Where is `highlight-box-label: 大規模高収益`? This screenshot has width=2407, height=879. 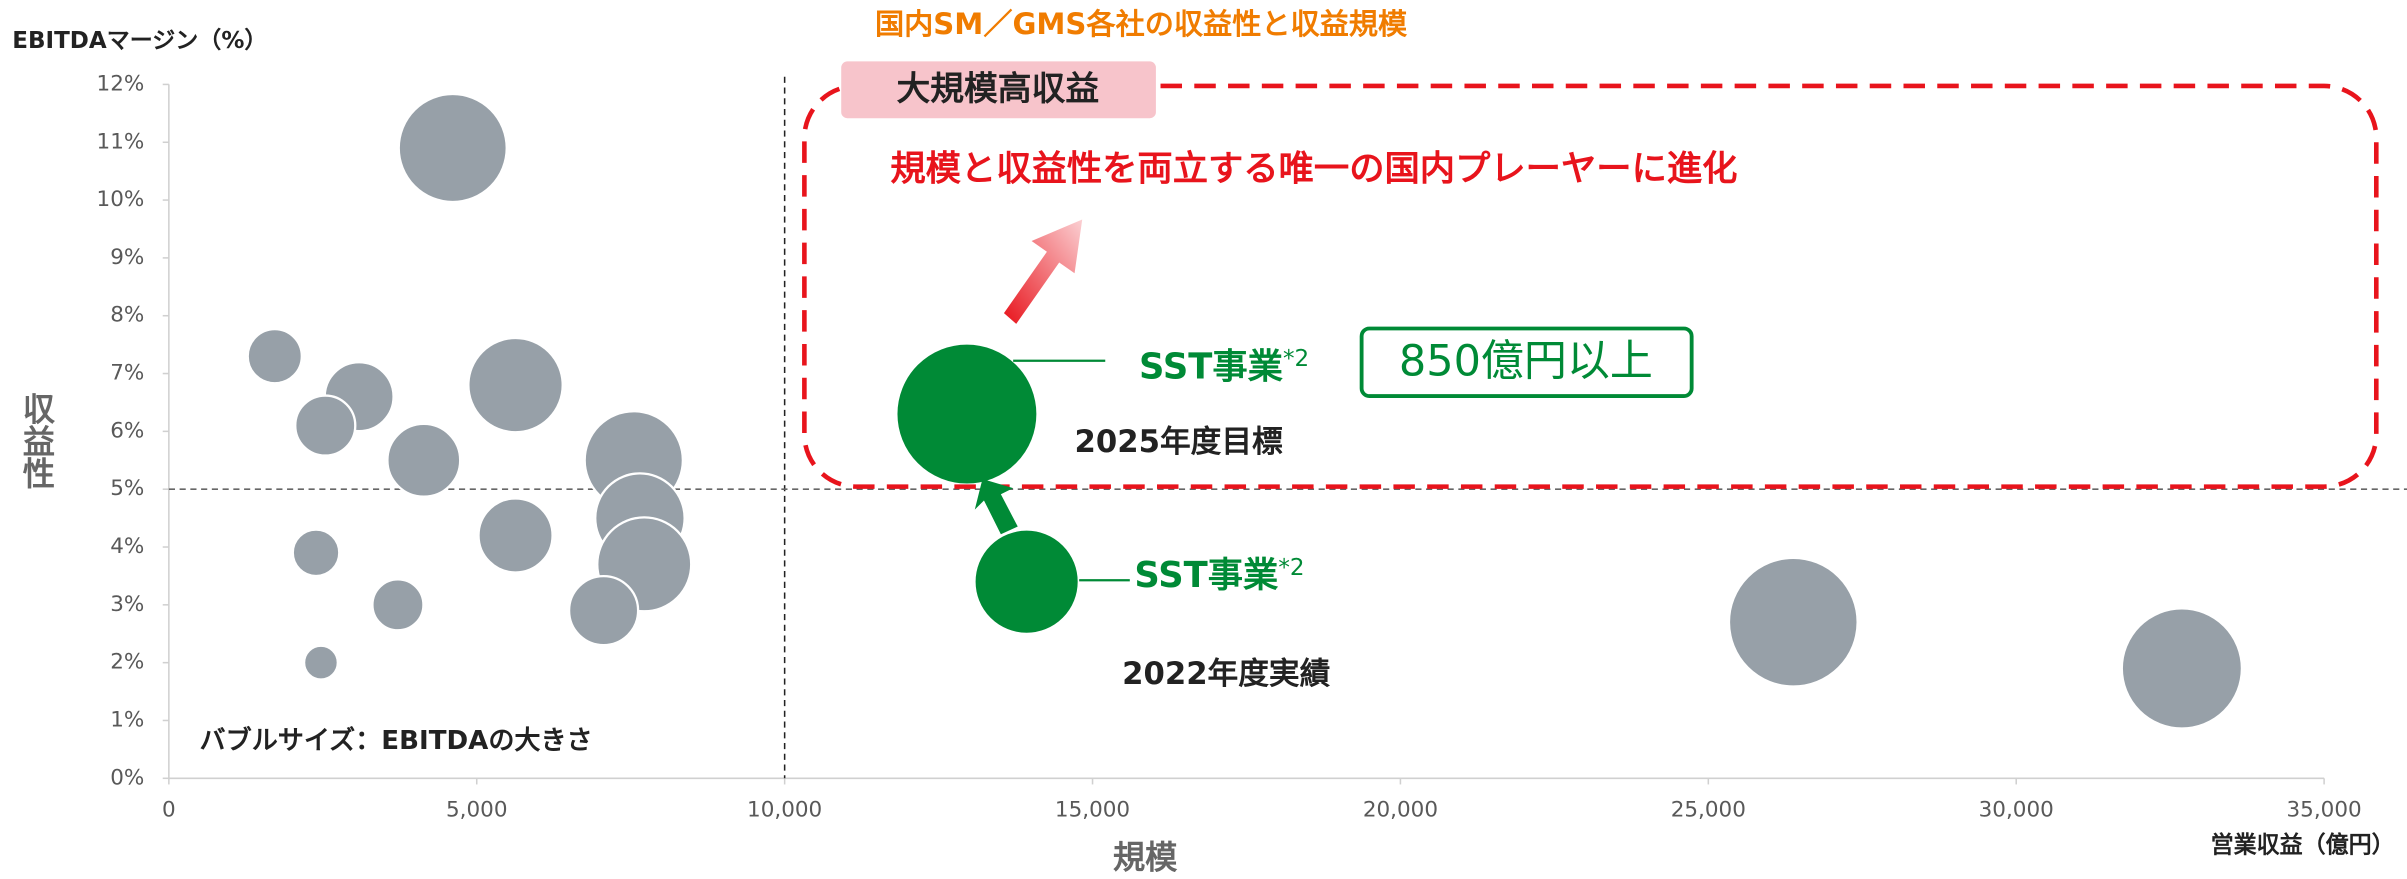
highlight-box-label: 大規模高収益 is located at coordinates (998, 88).